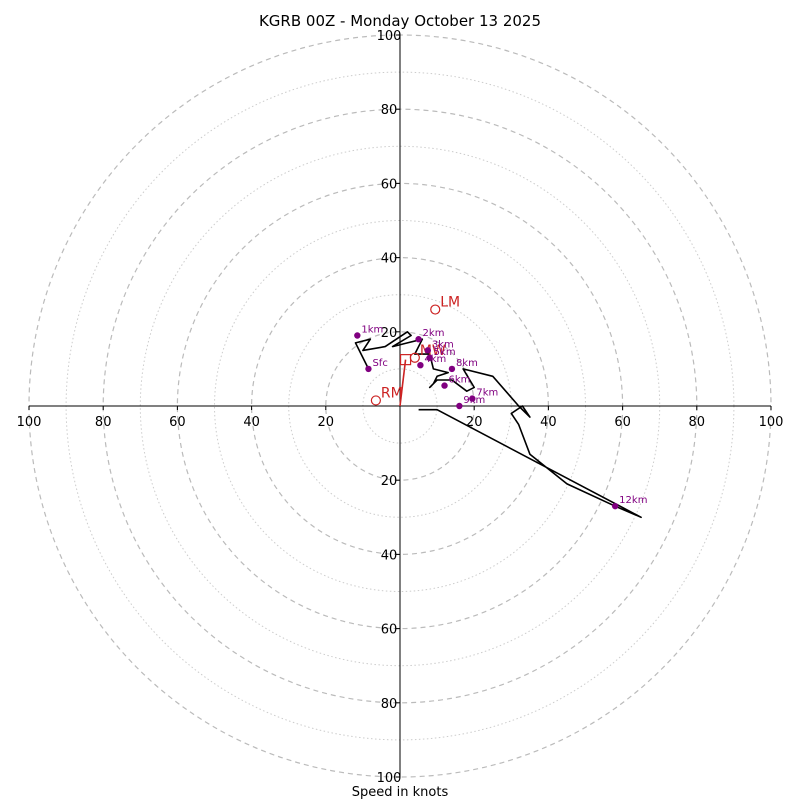  Describe the element at coordinates (415, 351) in the screenshot. I see `storm-motion: LM RM MW` at that location.